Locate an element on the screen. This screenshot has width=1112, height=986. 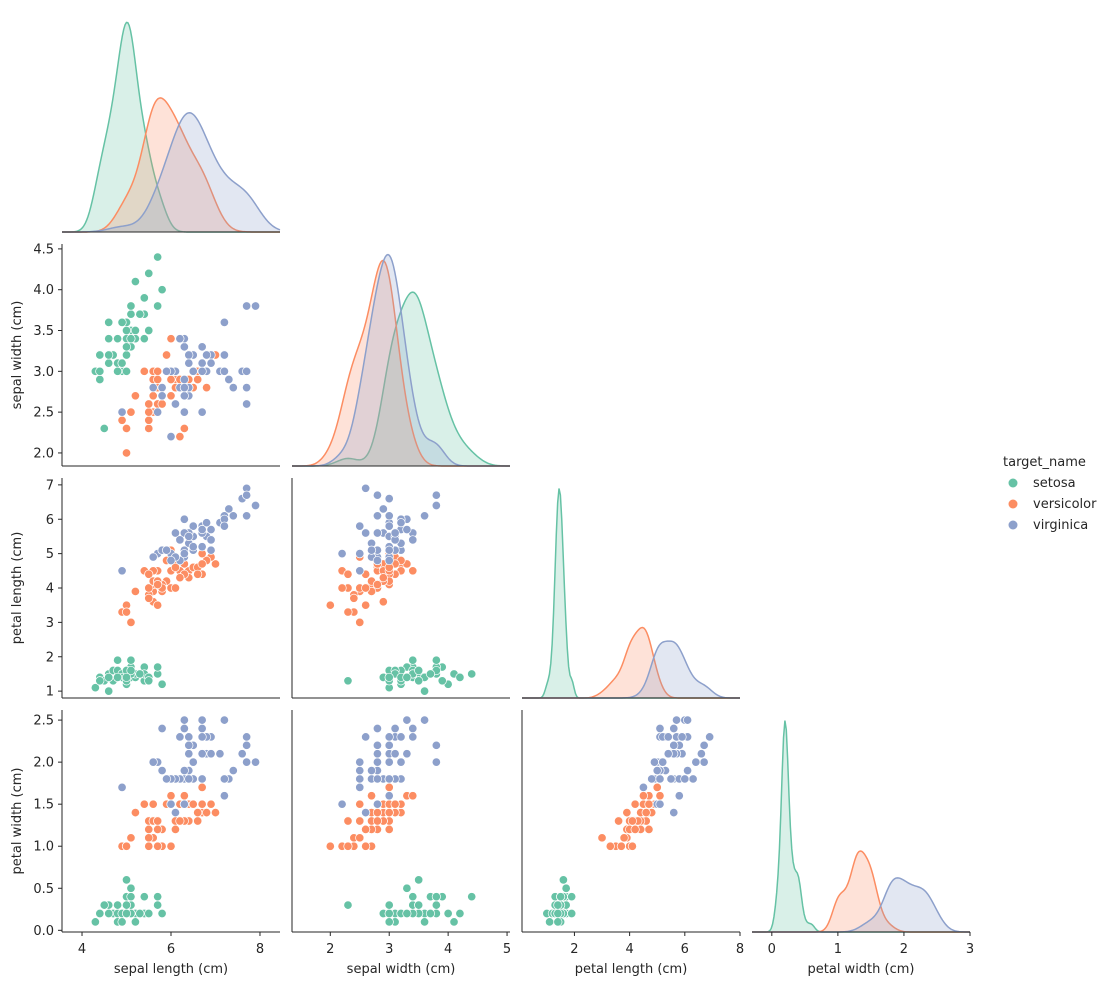
panel-pw-vs-pl: 2 4 6 8 petal length (cm) is located at coordinates (632, 843).